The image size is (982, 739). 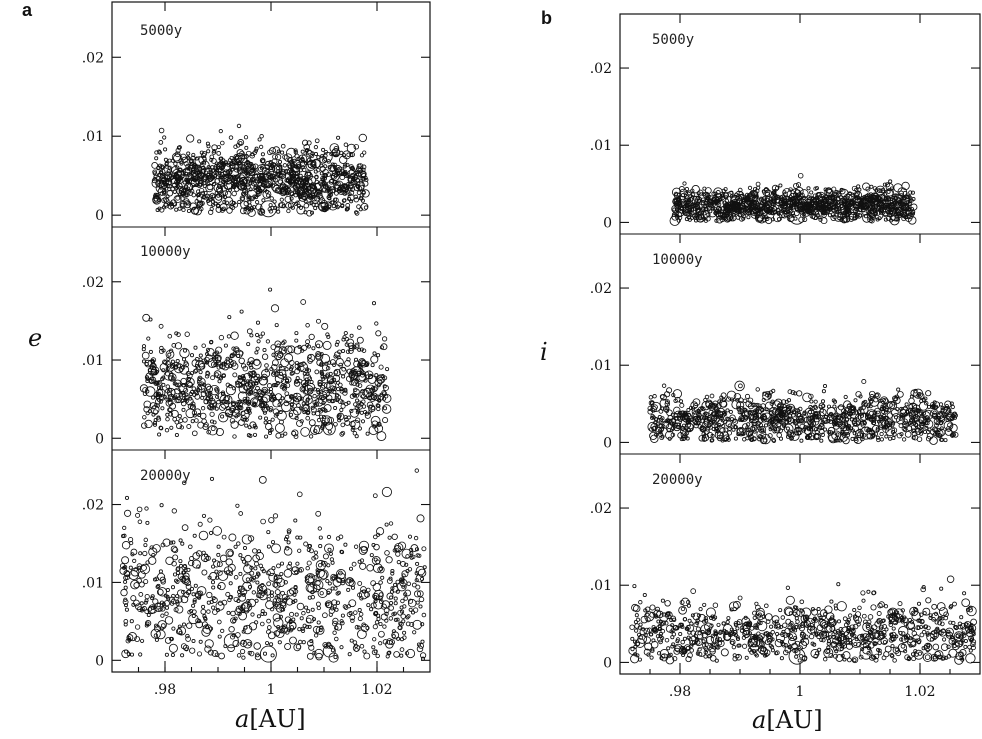 What do you see at coordinates (93, 506) in the screenshot?
I see `y-tick-label: .02` at bounding box center [93, 506].